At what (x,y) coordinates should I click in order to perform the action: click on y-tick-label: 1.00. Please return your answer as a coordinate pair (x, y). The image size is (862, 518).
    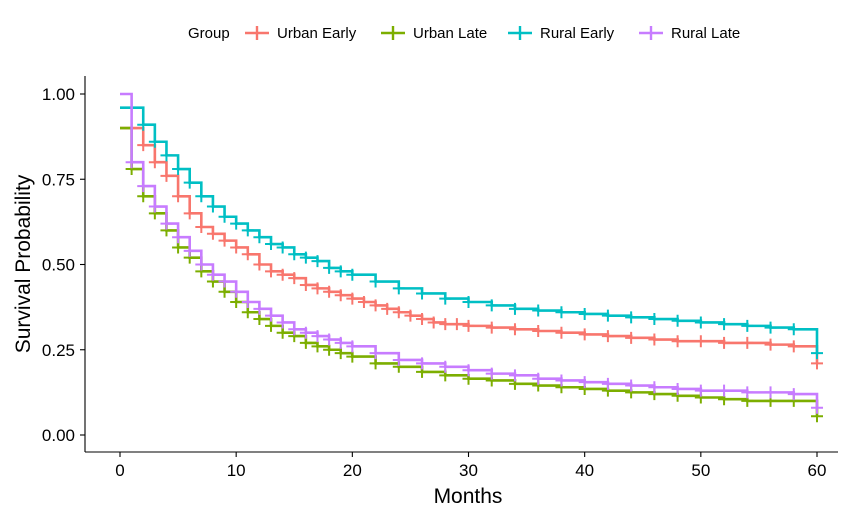
    Looking at the image, I should click on (58, 94).